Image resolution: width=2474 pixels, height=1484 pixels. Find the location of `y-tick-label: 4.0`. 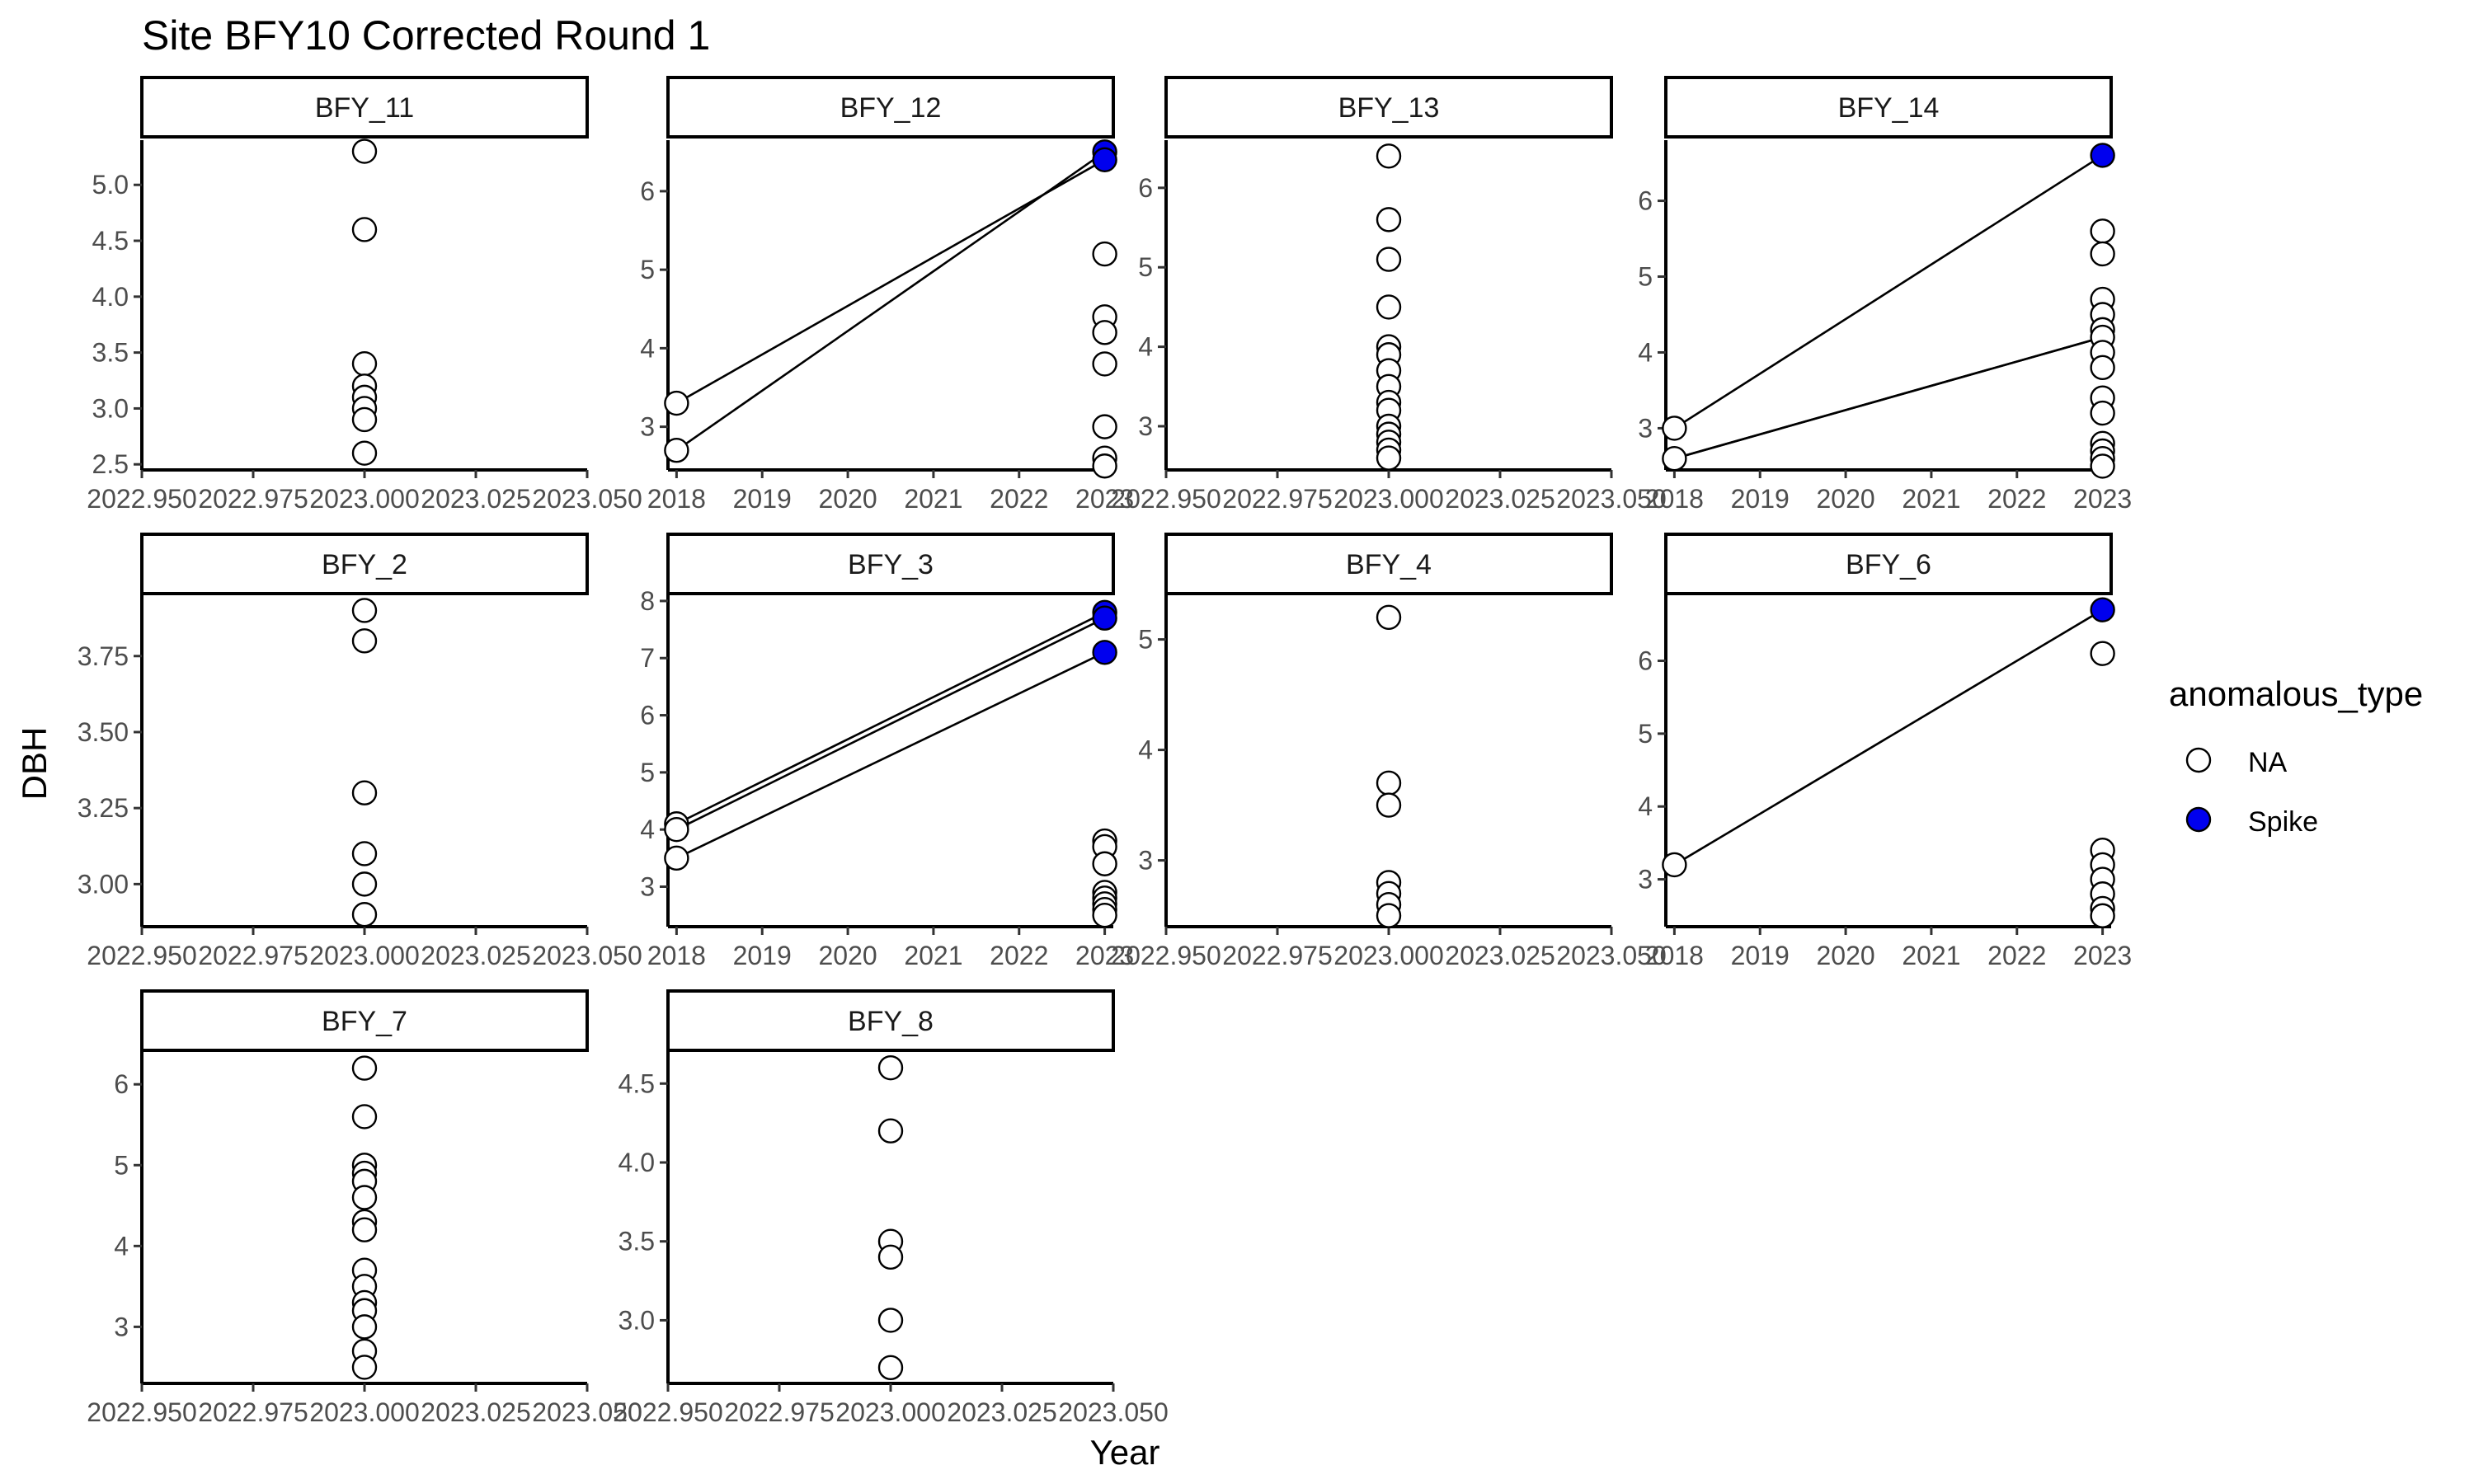

y-tick-label: 4.0 is located at coordinates (110, 297).